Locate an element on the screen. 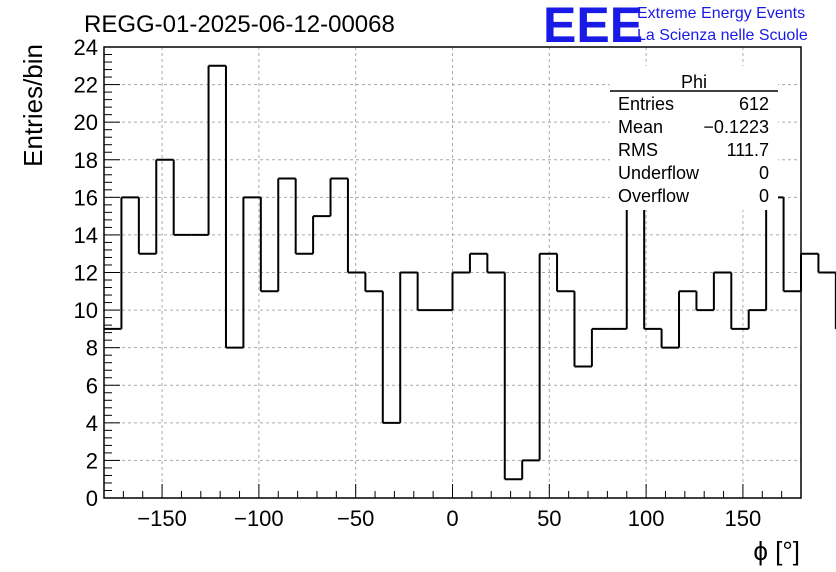 Image resolution: width=836 pixels, height=572 pixels. x-tick-label: 50 is located at coordinates (549, 518).